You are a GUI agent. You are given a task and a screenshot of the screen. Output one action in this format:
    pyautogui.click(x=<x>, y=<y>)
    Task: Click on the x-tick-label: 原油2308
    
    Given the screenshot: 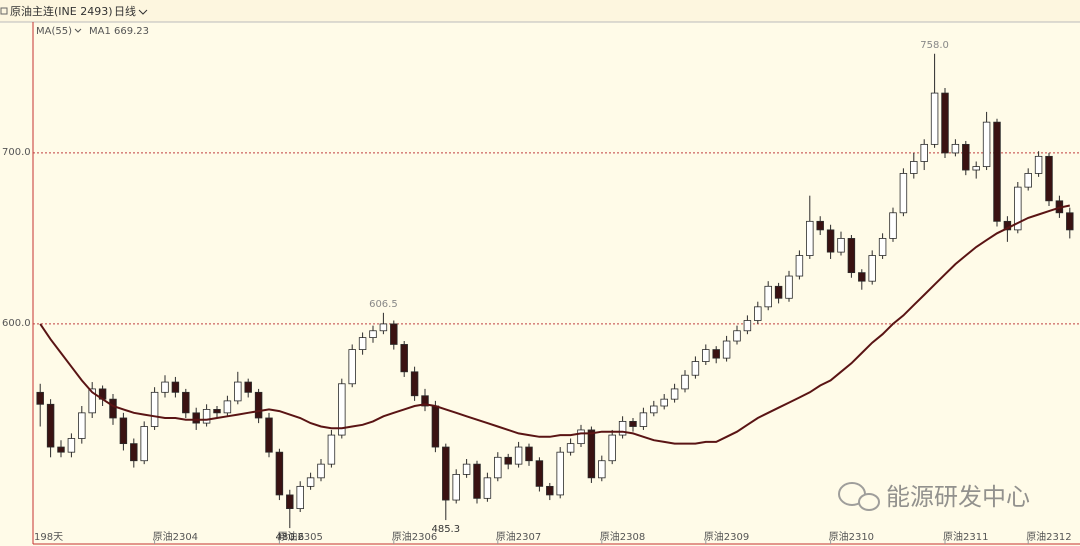 What is the action you would take?
    pyautogui.click(x=622, y=536)
    